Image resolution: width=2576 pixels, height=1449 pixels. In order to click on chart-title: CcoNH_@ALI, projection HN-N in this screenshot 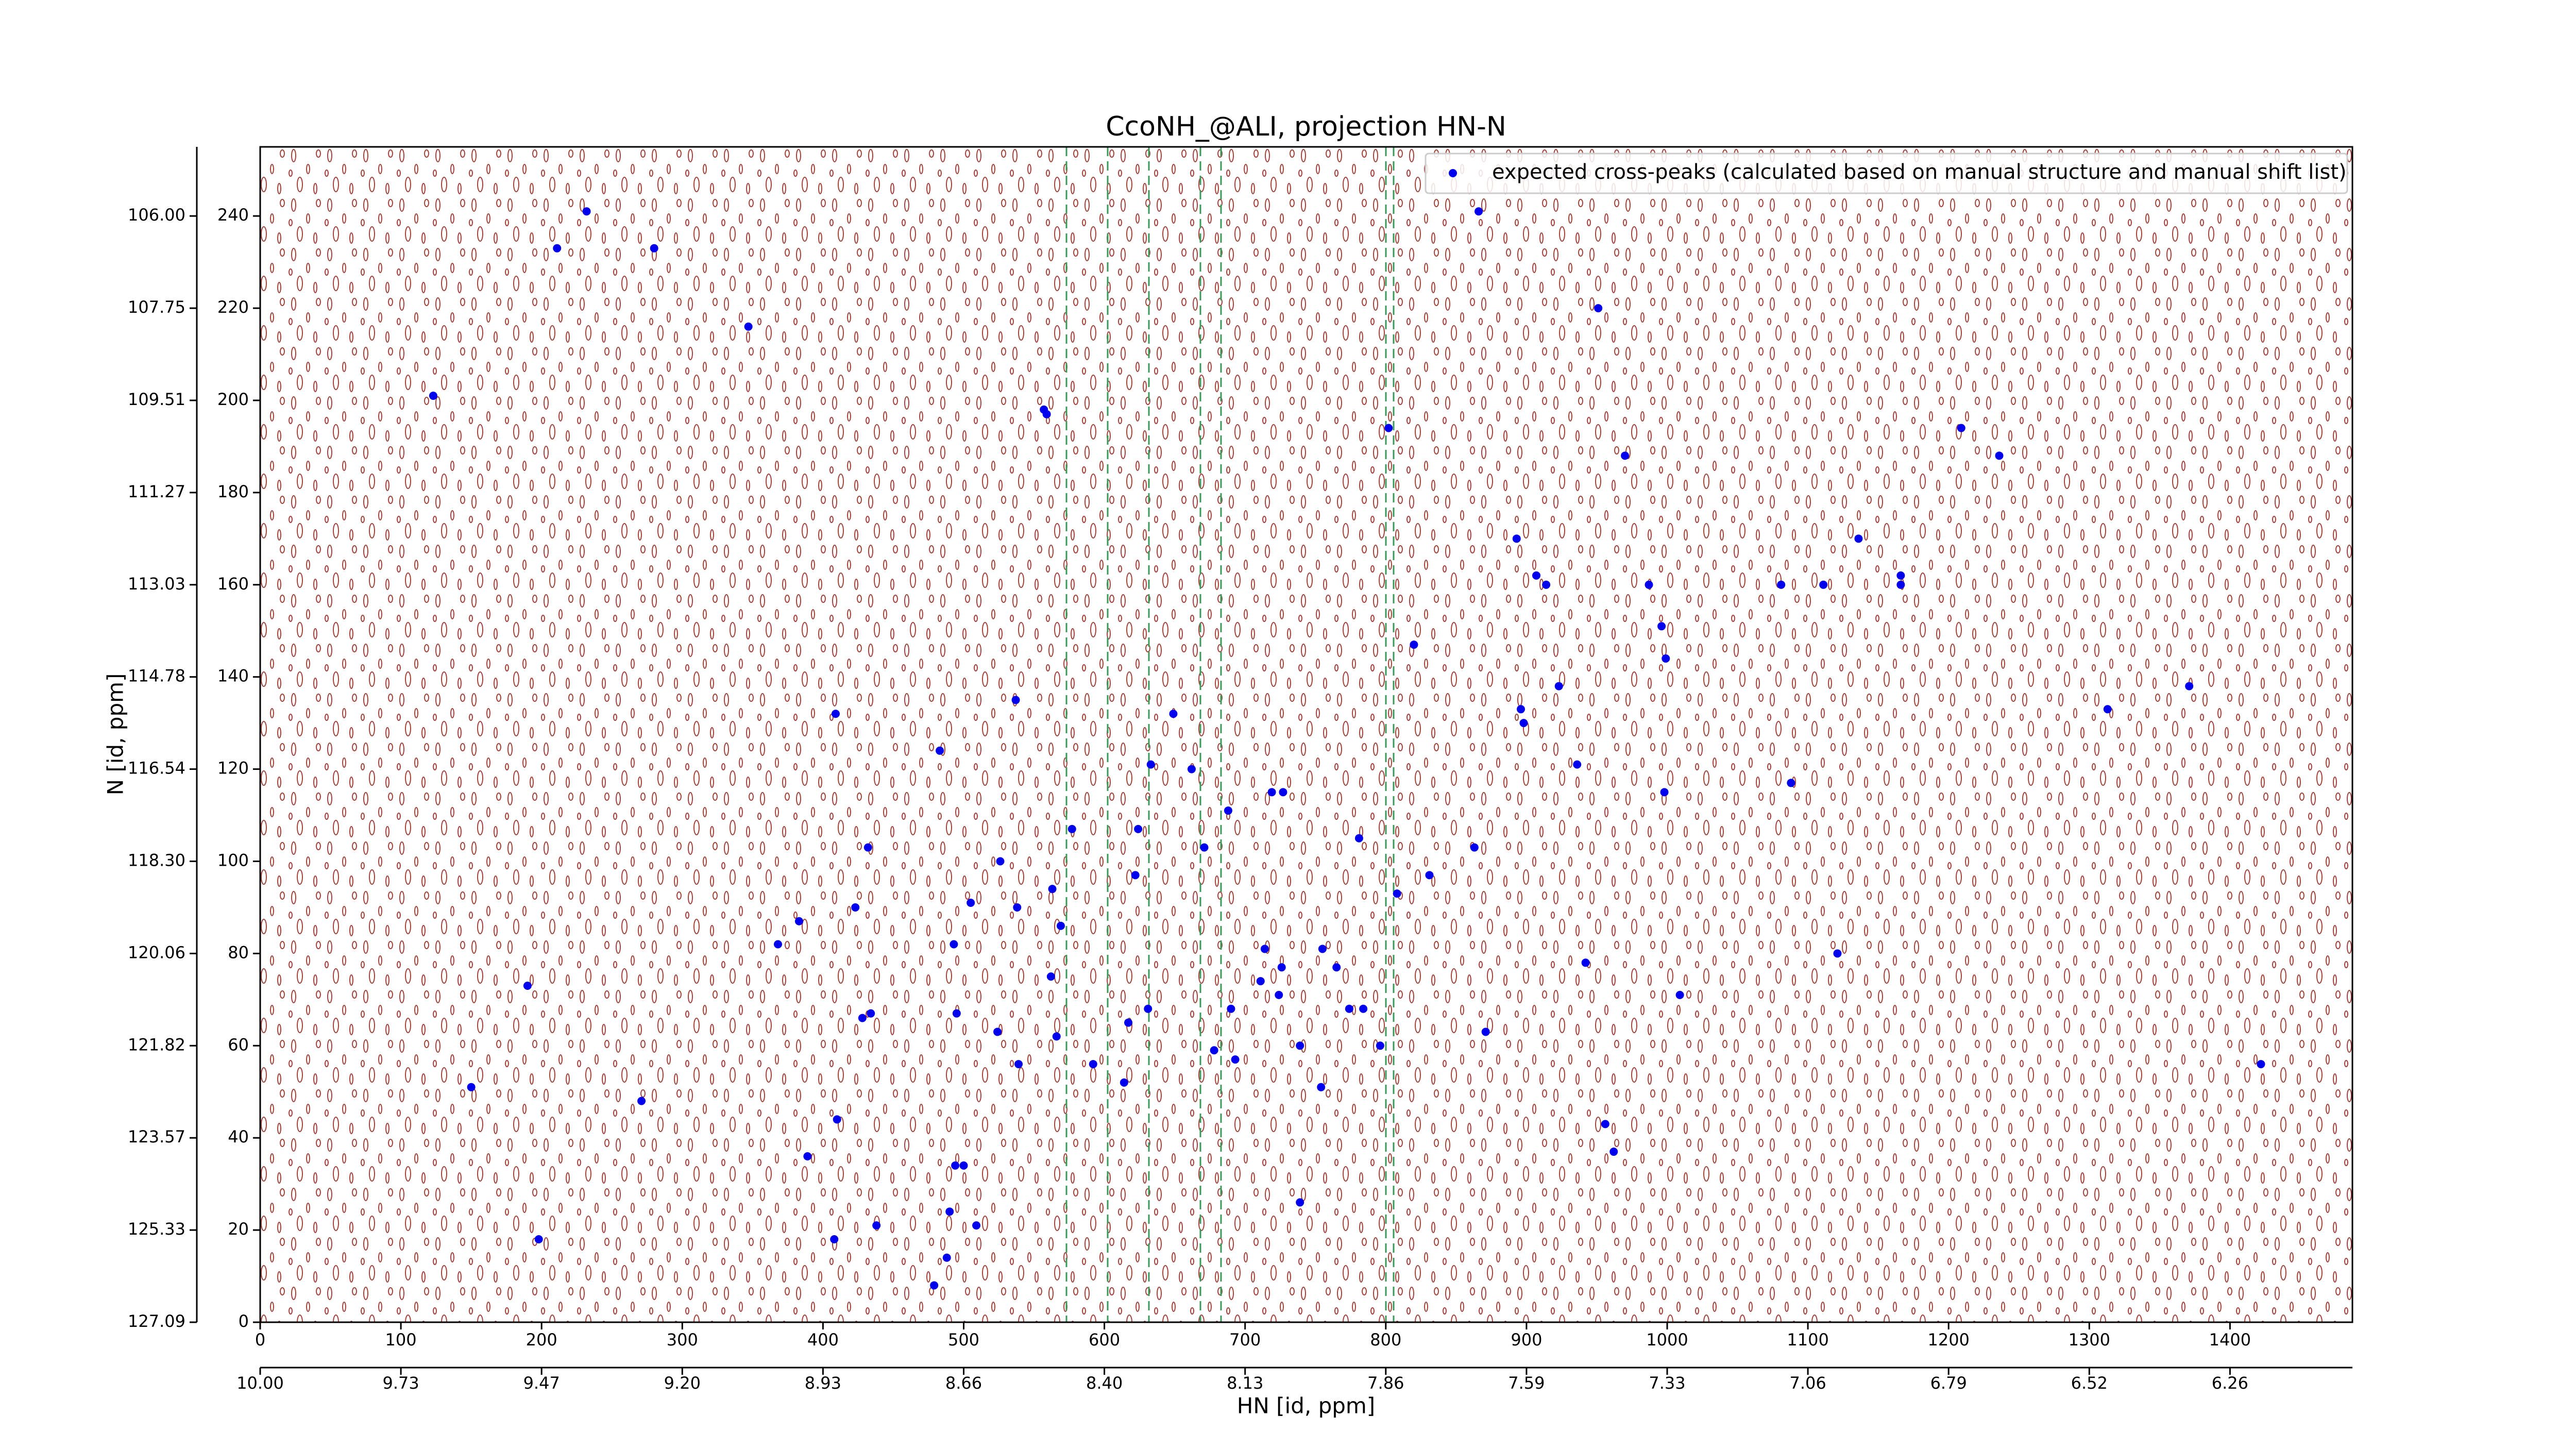, I will do `click(1306, 126)`.